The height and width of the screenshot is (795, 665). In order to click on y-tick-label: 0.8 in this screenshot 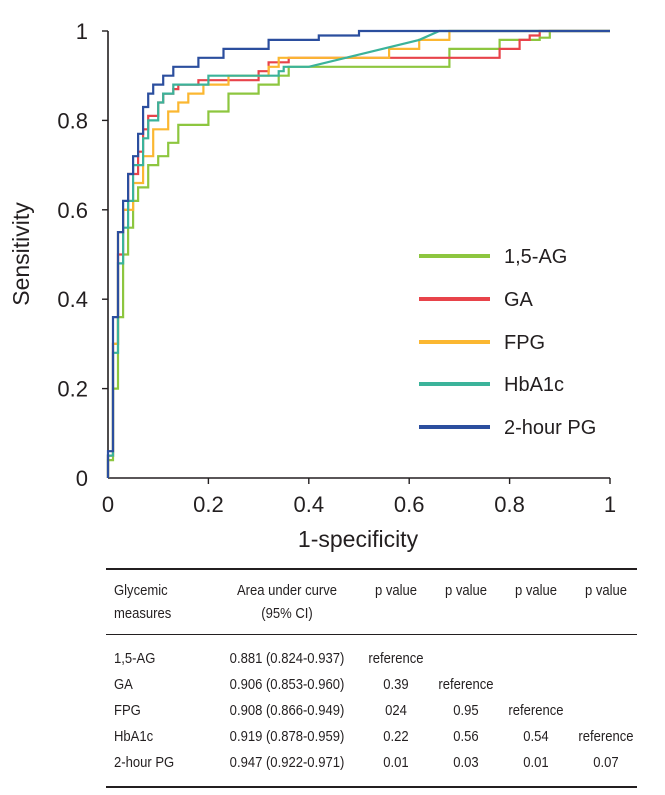, I will do `click(72, 120)`.